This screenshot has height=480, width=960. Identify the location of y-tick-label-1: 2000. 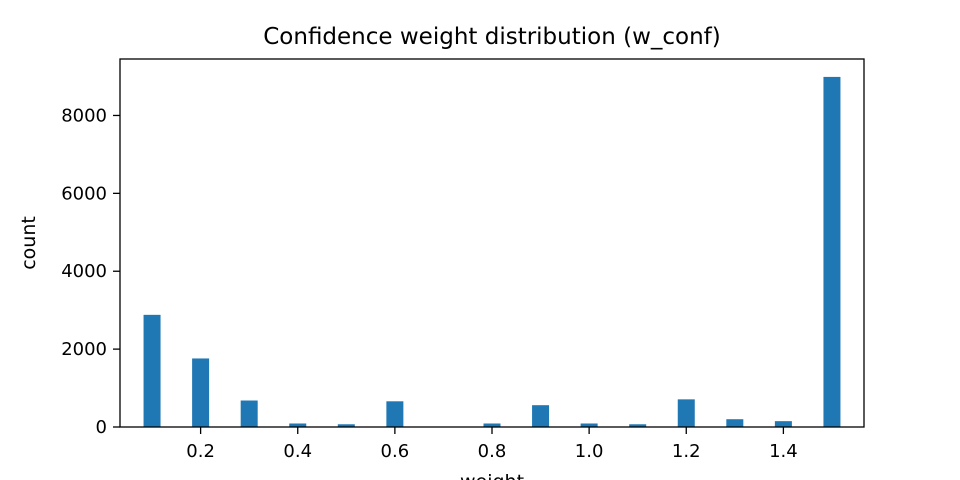
(84, 349).